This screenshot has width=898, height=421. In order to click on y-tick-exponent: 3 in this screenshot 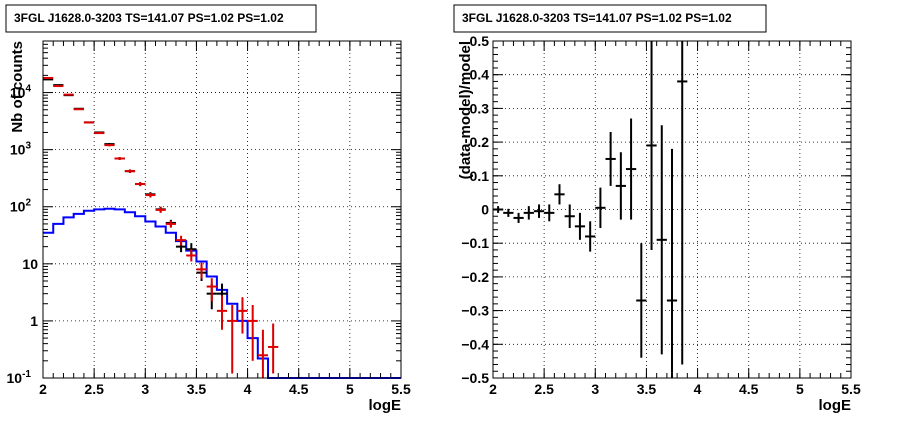, I will do `click(28, 146)`.